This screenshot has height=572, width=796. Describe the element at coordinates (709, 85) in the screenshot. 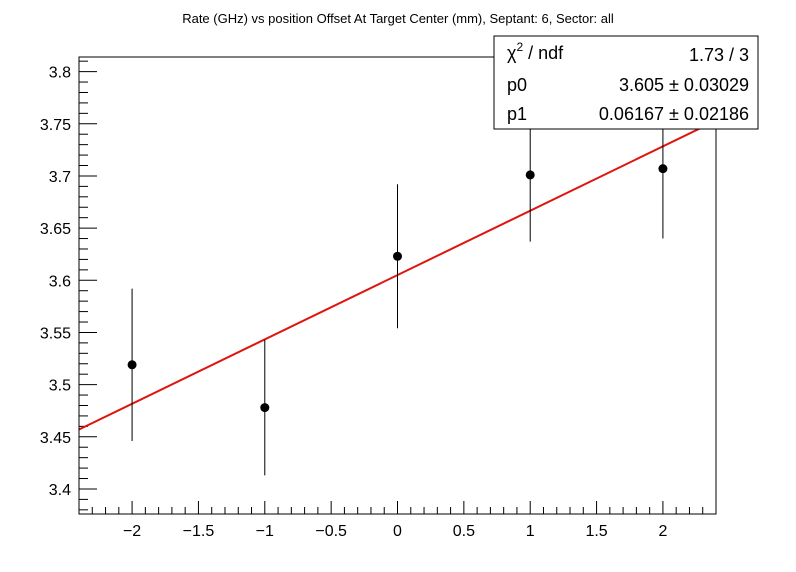

I see `stats-p0-error: ± 0.03029` at that location.